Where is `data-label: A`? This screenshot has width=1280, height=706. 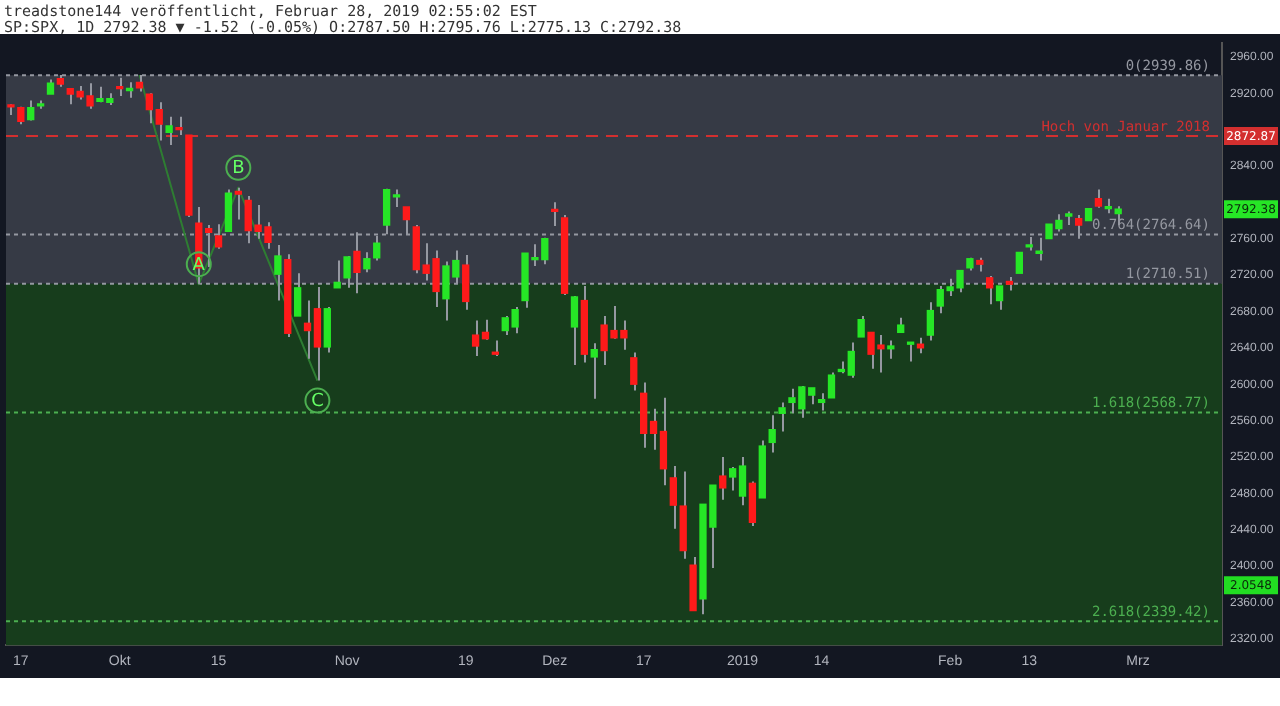
data-label: A is located at coordinates (199, 265).